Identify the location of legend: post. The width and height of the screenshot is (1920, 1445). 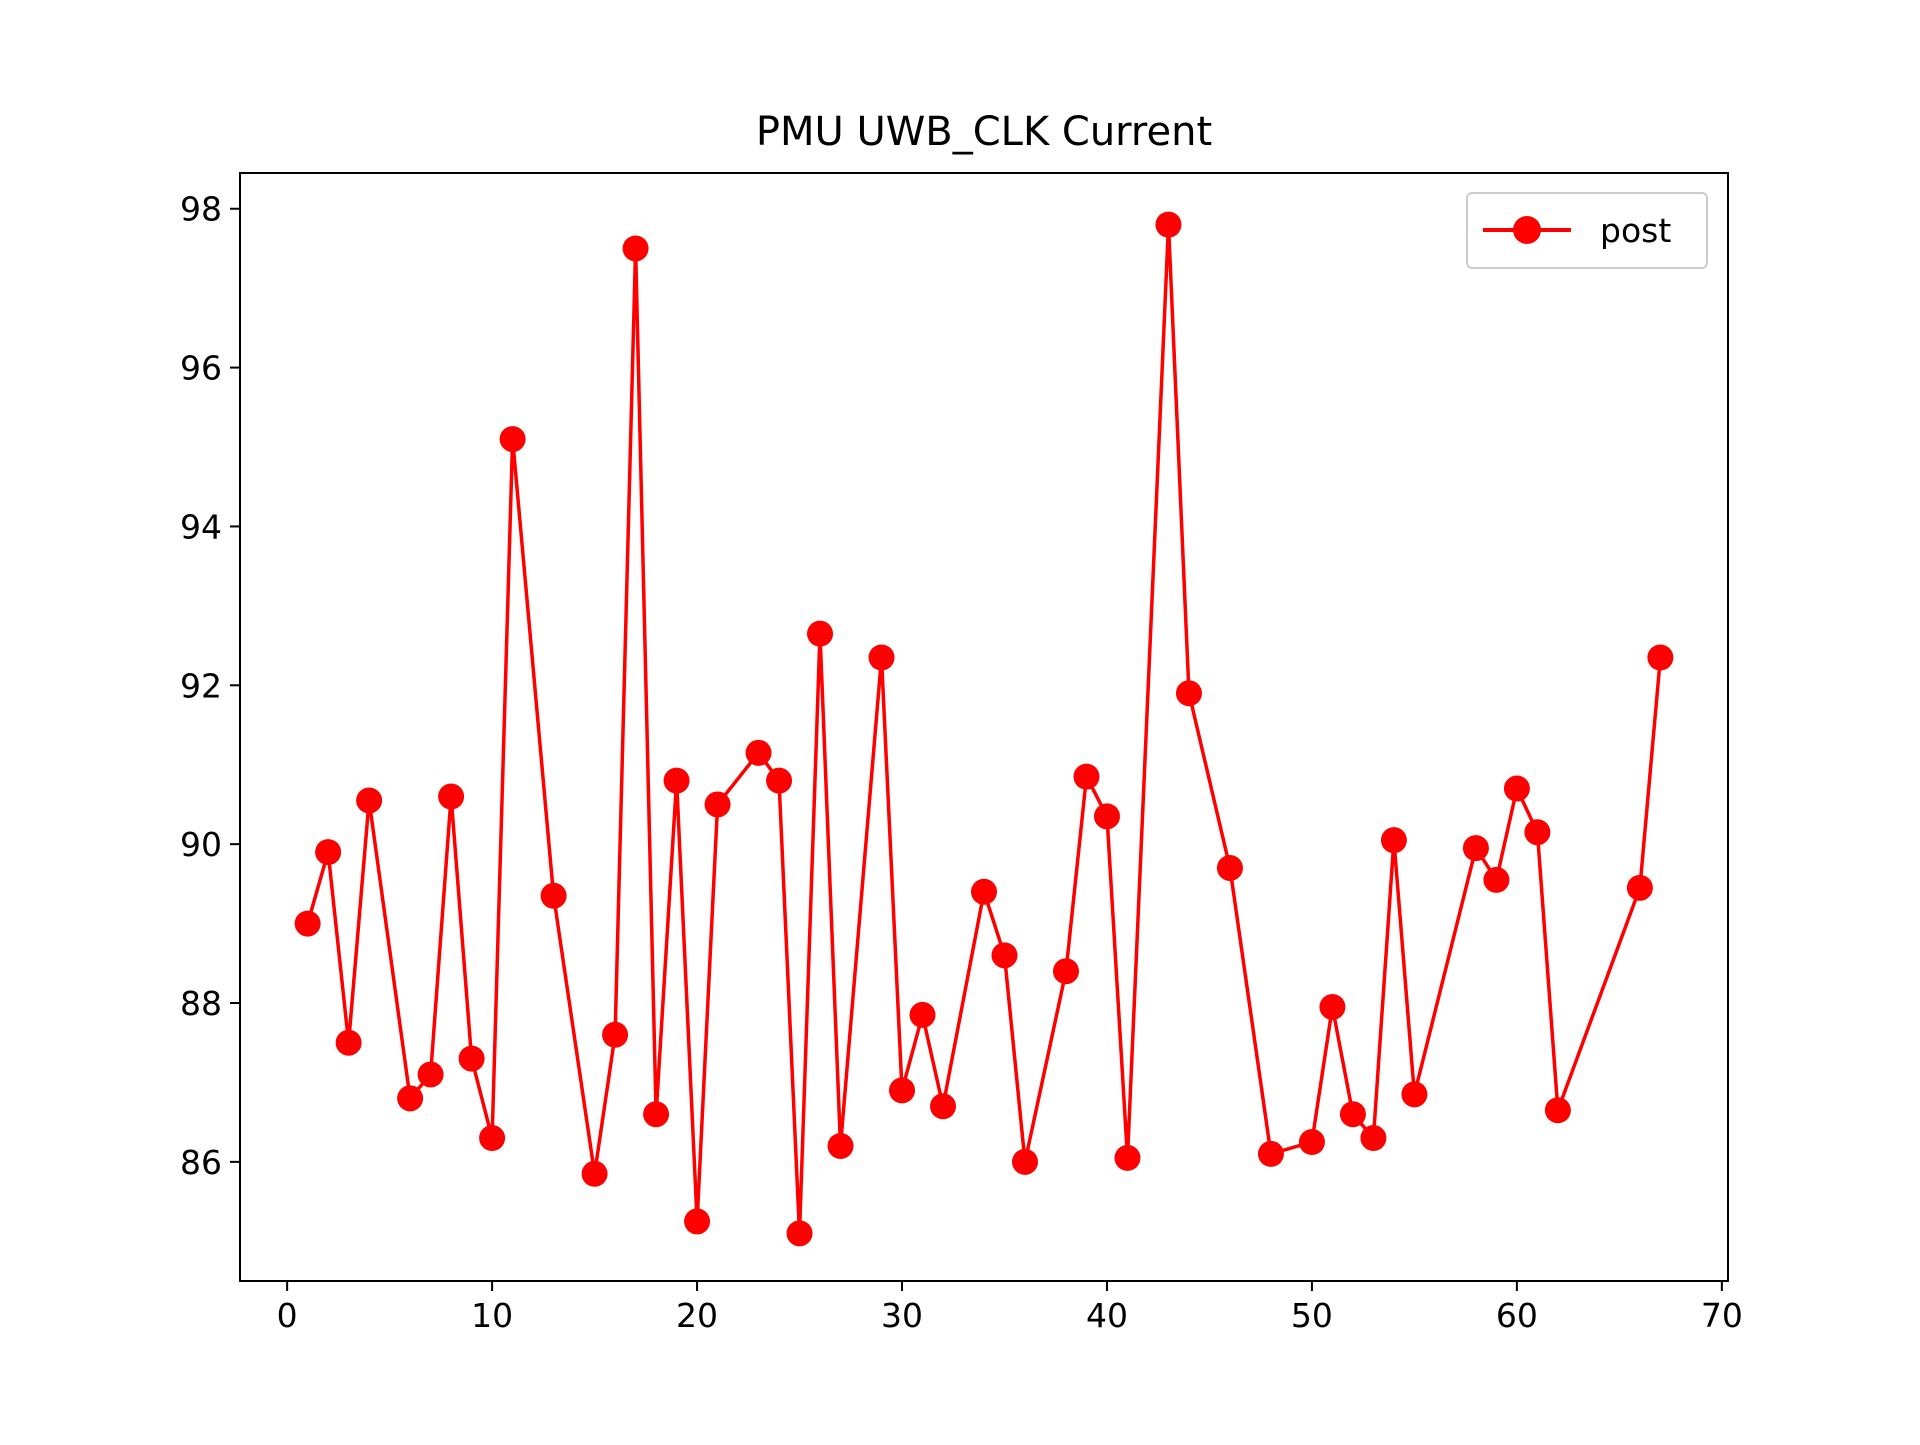
(1587, 230).